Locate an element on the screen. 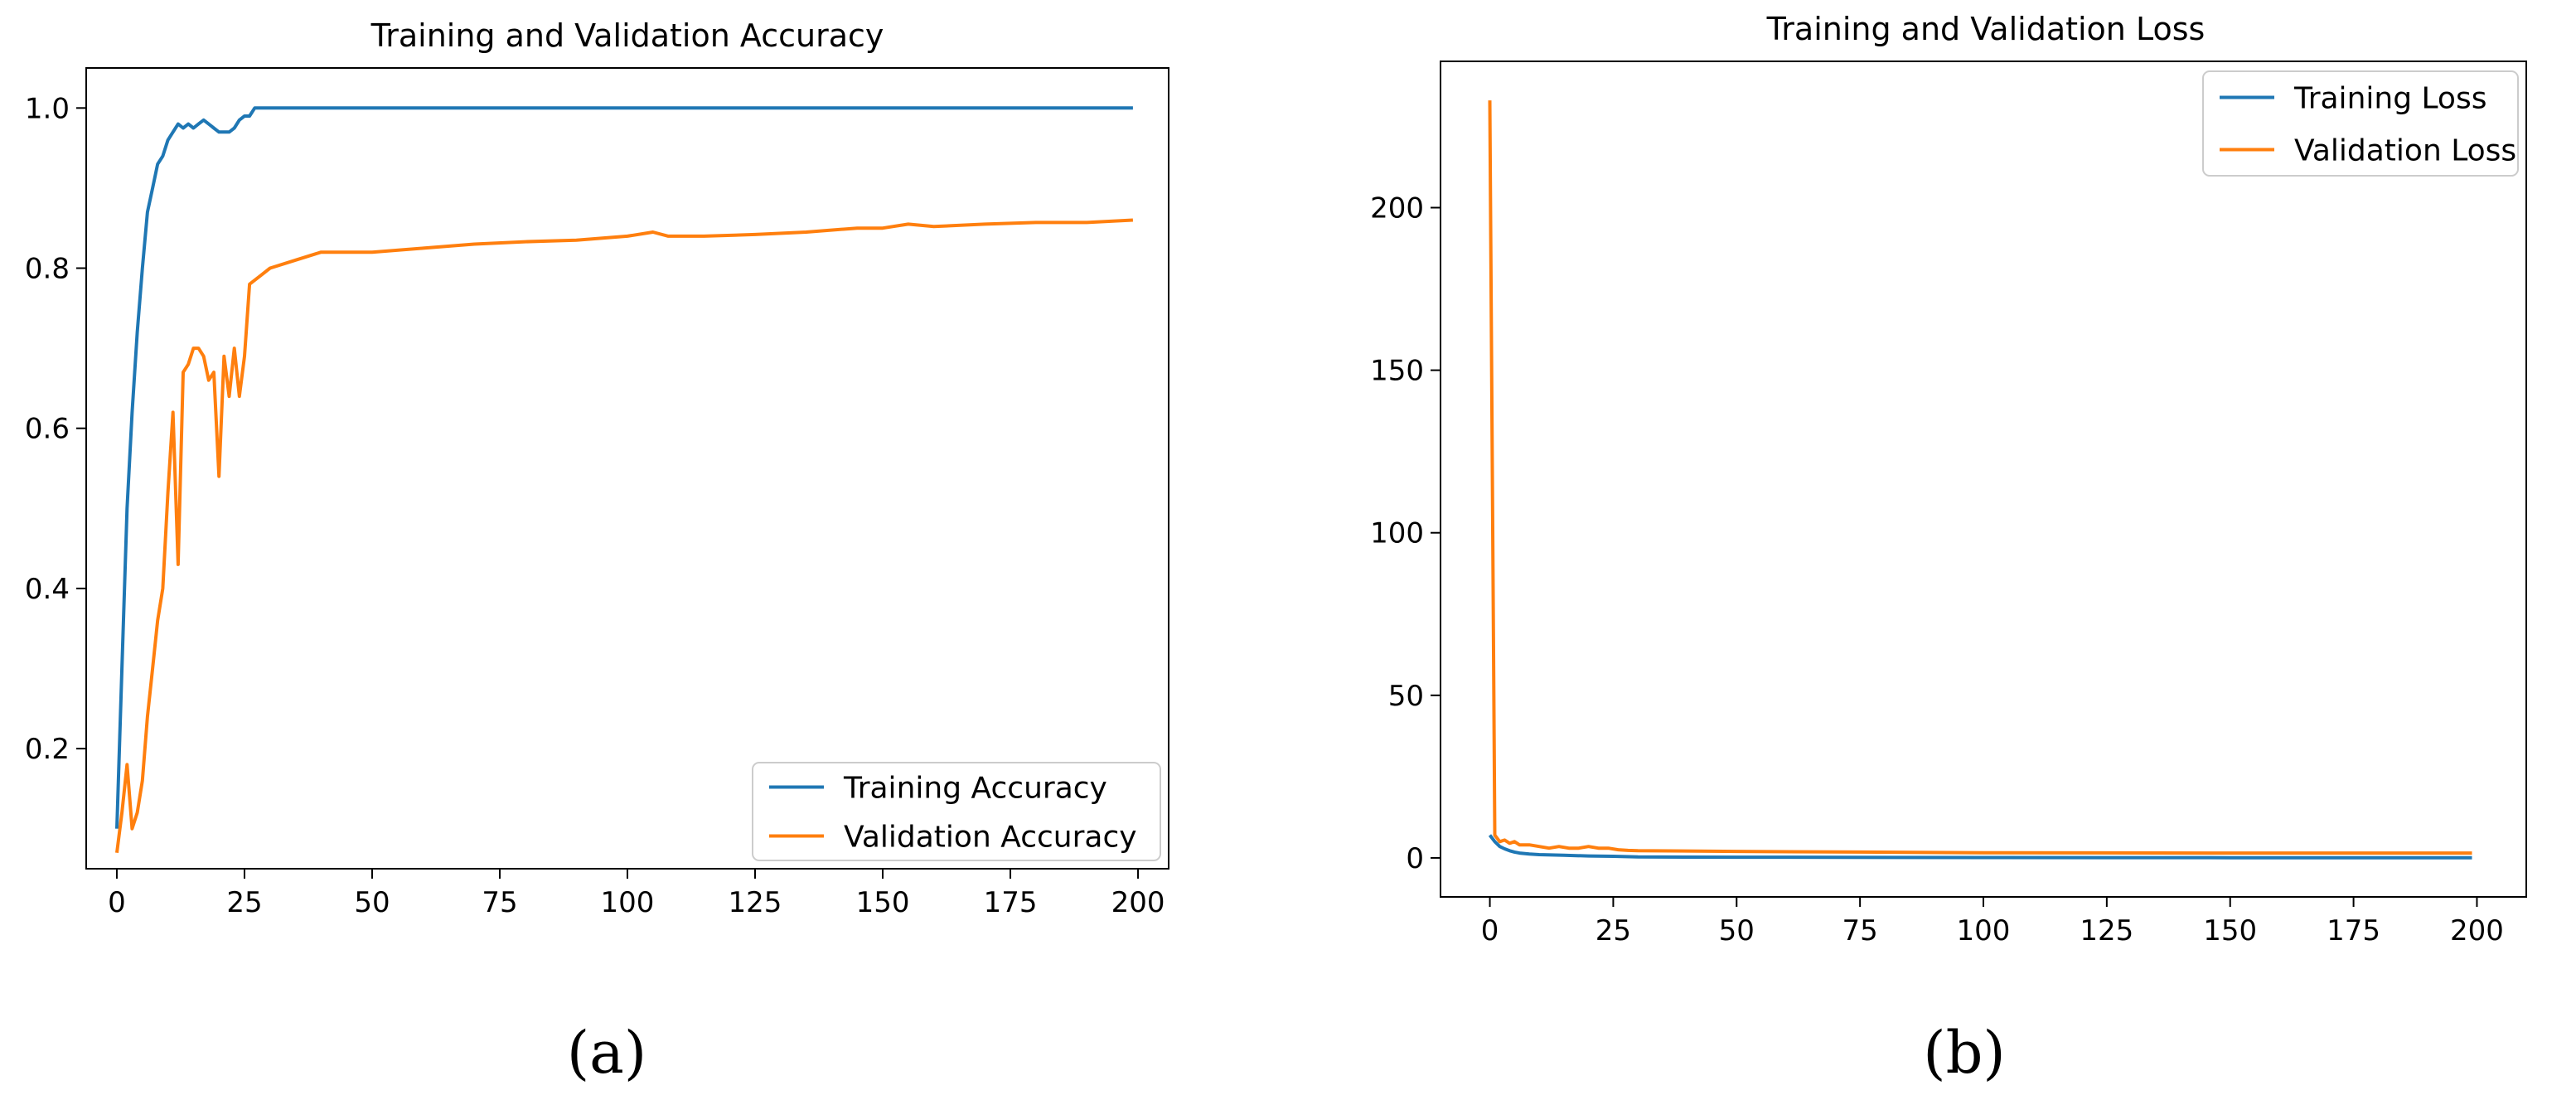  y-tick-label: 0.8 is located at coordinates (47, 269).